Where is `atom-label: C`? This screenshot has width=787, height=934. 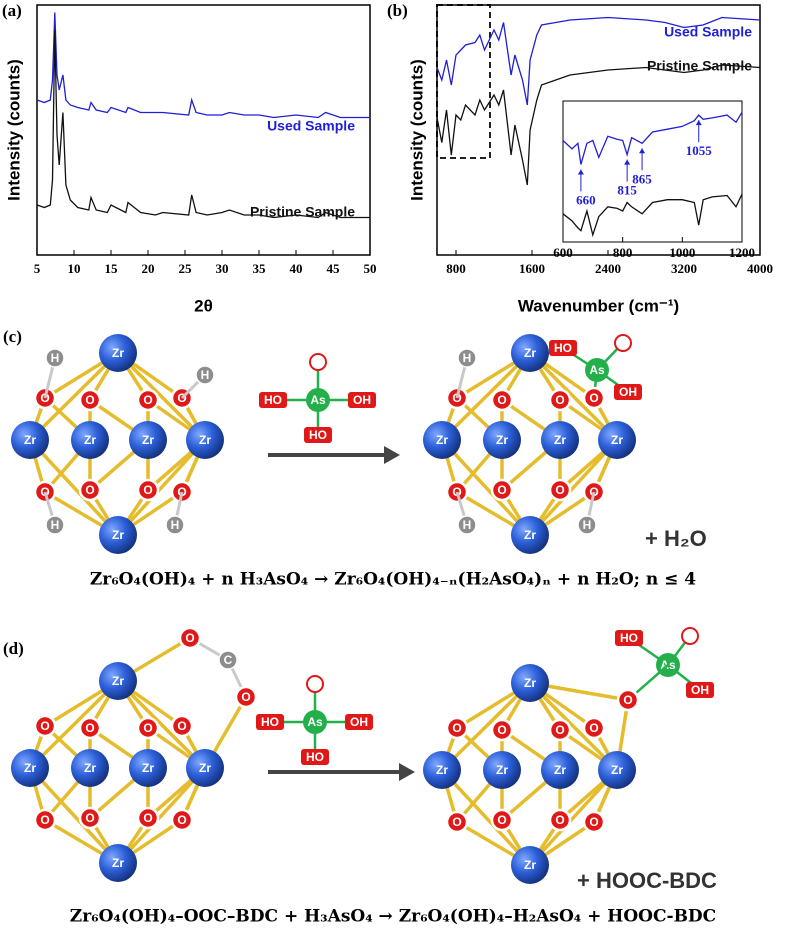 atom-label: C is located at coordinates (228, 660).